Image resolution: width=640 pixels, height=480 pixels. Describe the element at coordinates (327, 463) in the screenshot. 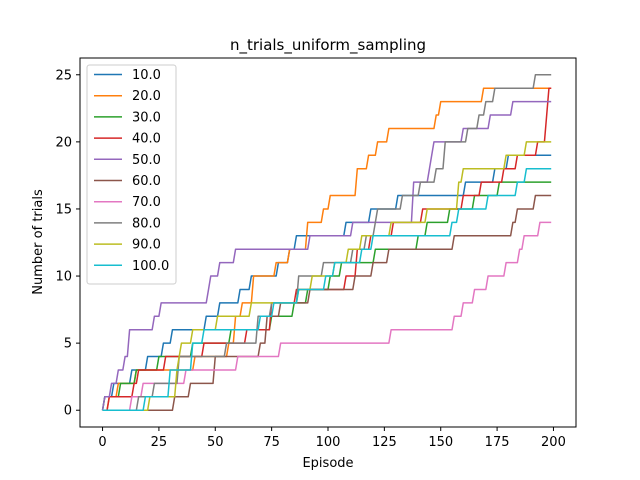

I see `x-axis-label: Episode` at that location.